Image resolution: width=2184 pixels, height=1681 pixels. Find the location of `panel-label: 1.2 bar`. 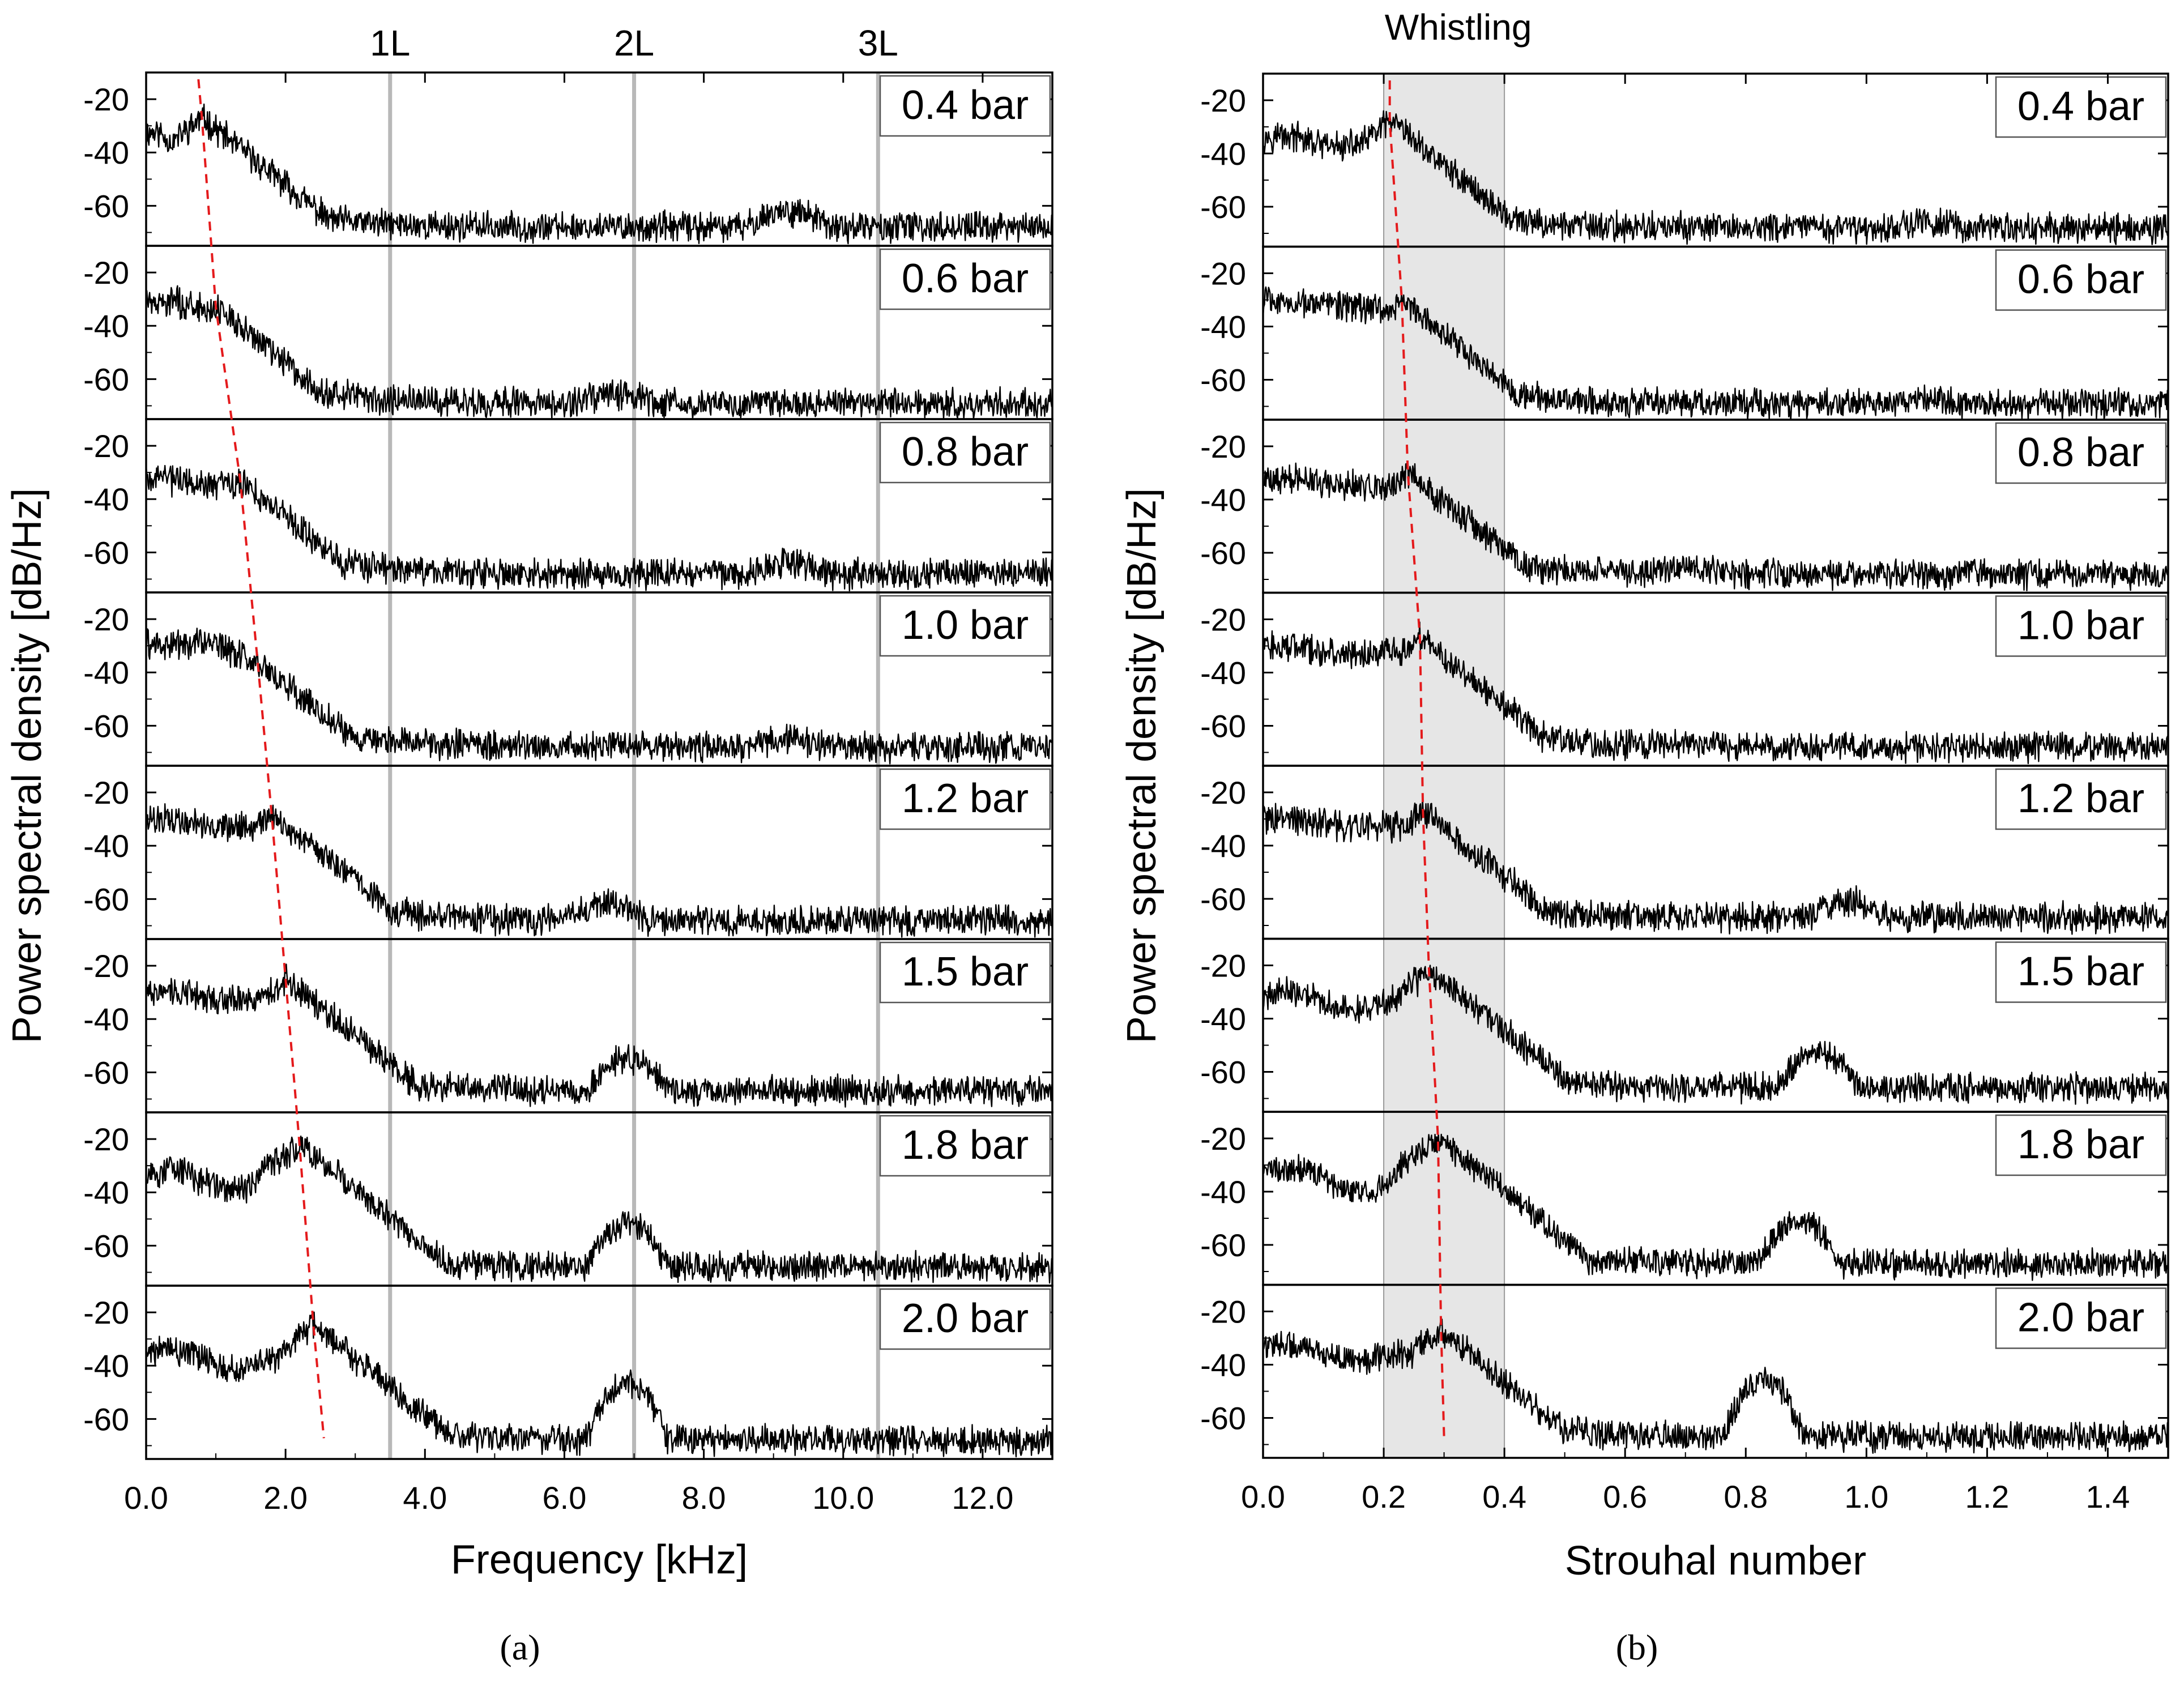

panel-label: 1.2 bar is located at coordinates (965, 798).